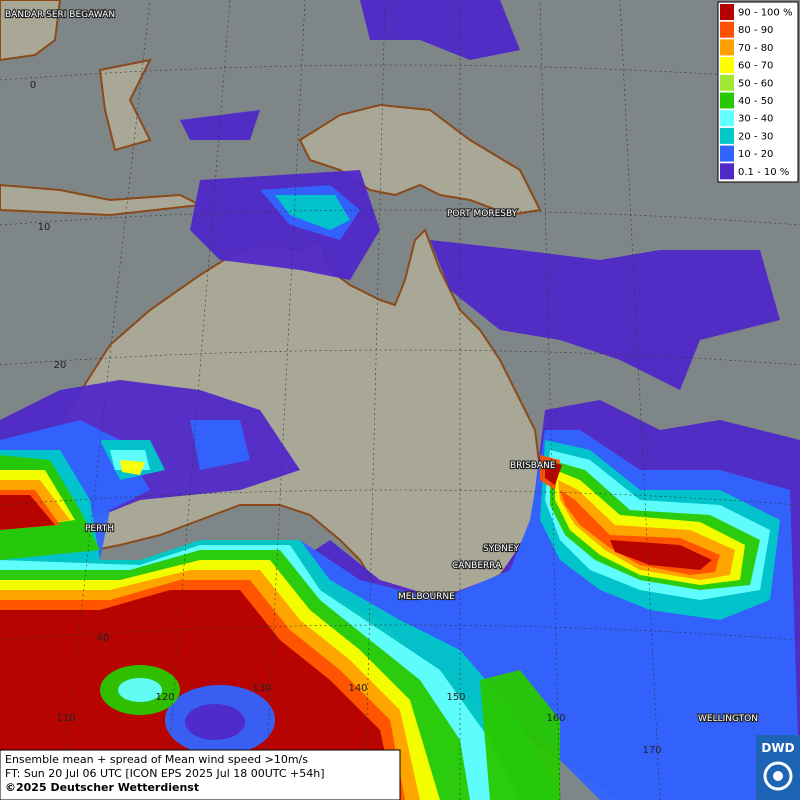 The height and width of the screenshot is (800, 800). I want to click on grid-label: 160, so click(555, 718).